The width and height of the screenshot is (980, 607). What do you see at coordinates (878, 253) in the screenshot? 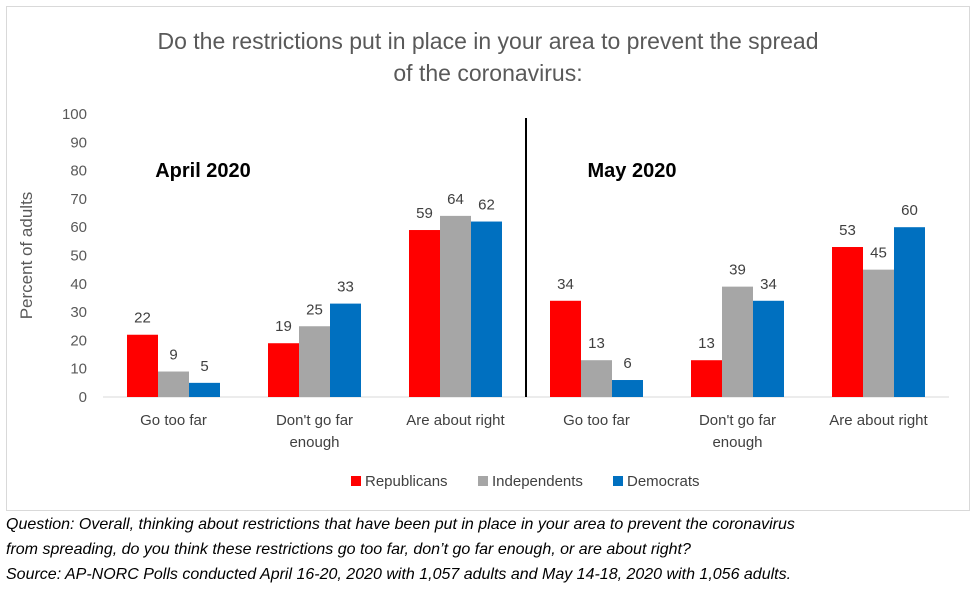
I see `data-label: 45` at bounding box center [878, 253].